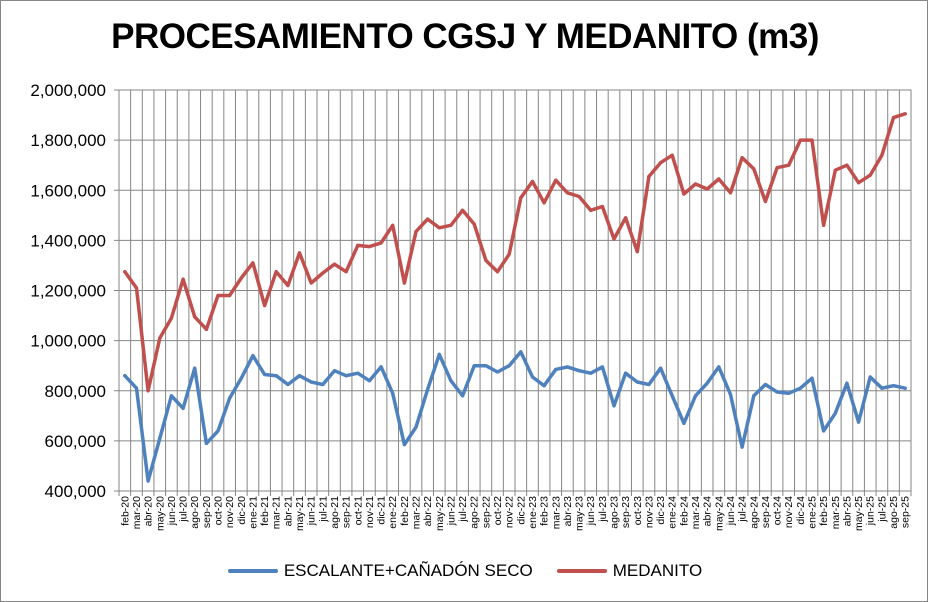  I want to click on x-tick-label: jun-20, so click(172, 511).